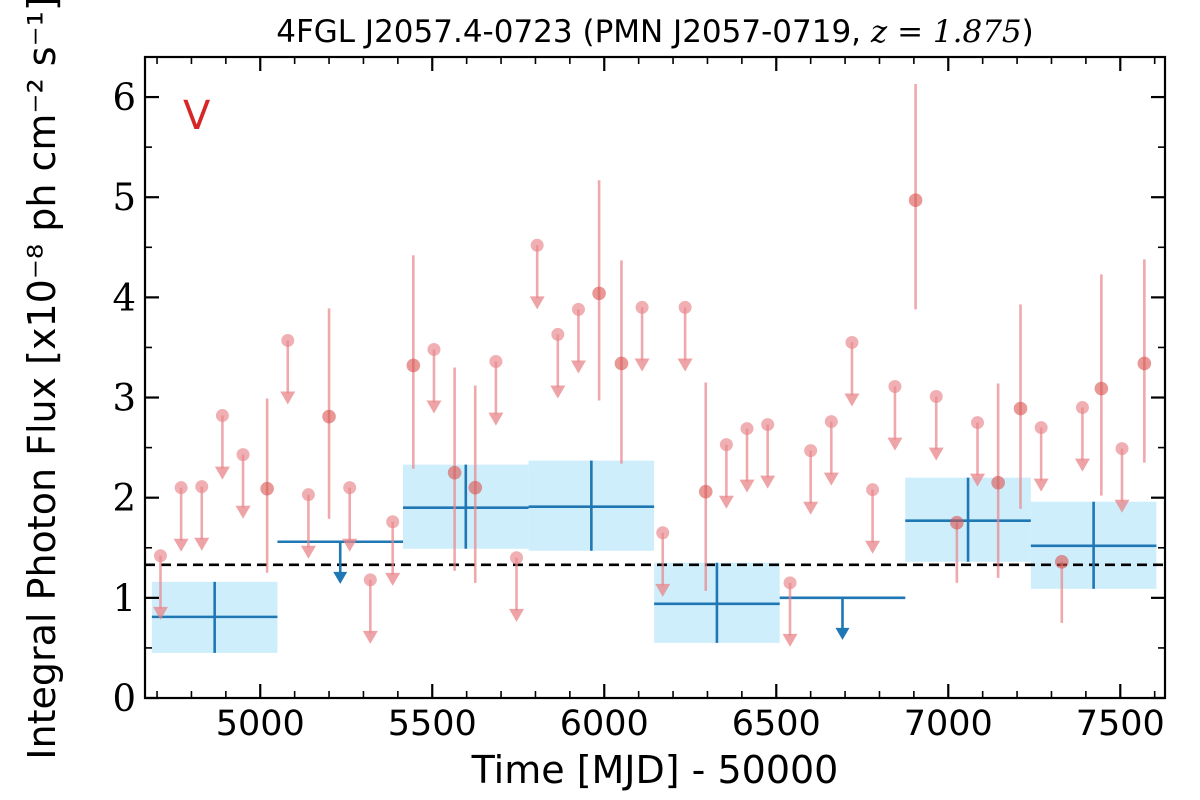  I want to click on y-axis-label: Integral Photon Flux [x10⁻⁸ ph cm⁻² s⁻¹], so click(42, 380).